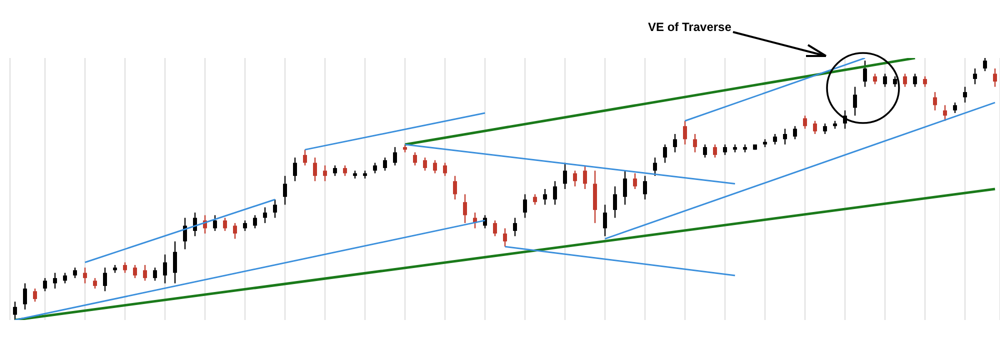  Describe the element at coordinates (690, 27) in the screenshot. I see `text: VE of Traverse` at that location.